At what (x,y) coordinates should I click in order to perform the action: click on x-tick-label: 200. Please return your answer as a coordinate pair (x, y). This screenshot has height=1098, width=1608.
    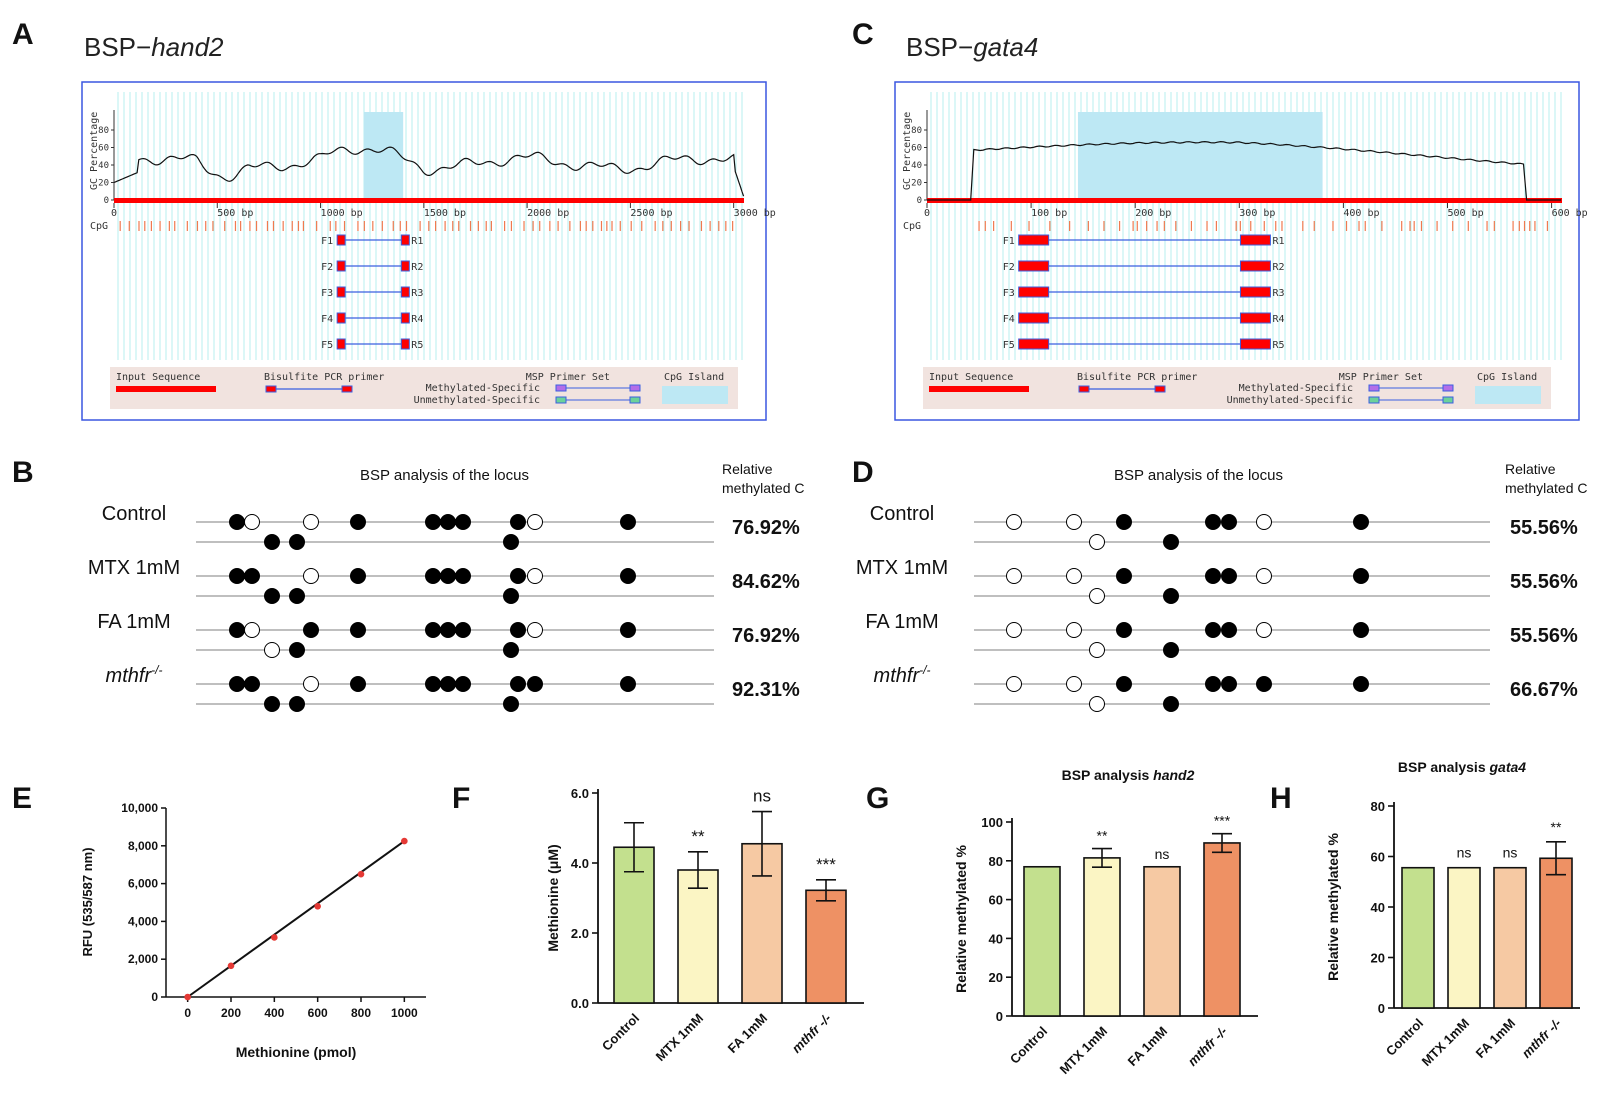
    Looking at the image, I should click on (231, 1013).